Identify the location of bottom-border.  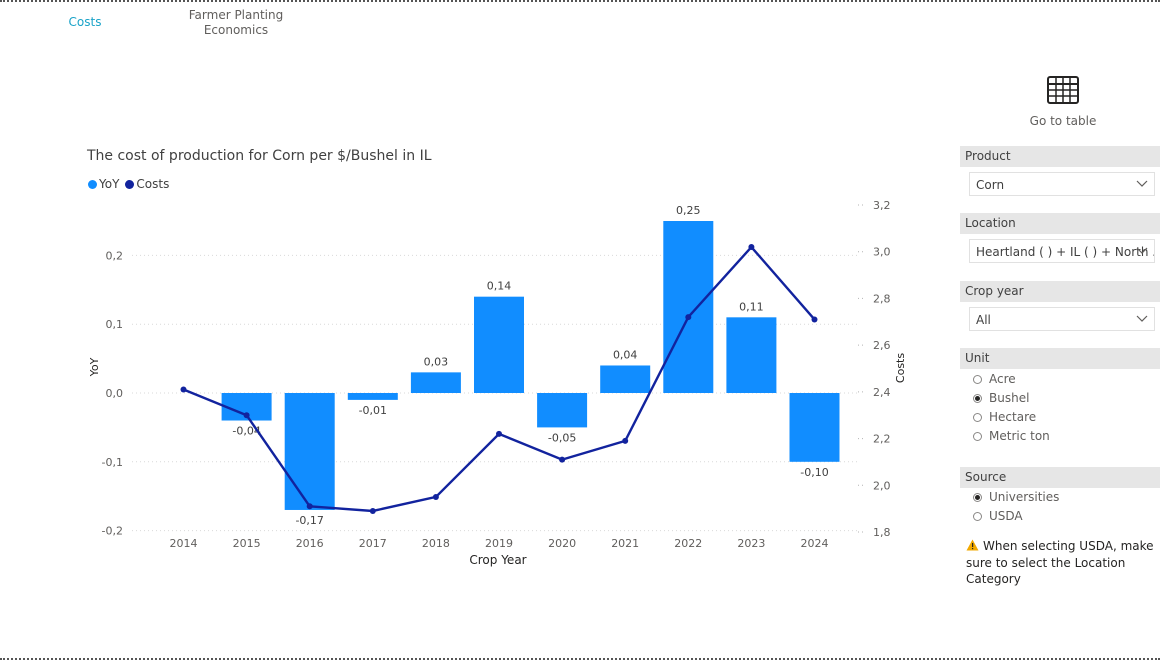
(580, 659).